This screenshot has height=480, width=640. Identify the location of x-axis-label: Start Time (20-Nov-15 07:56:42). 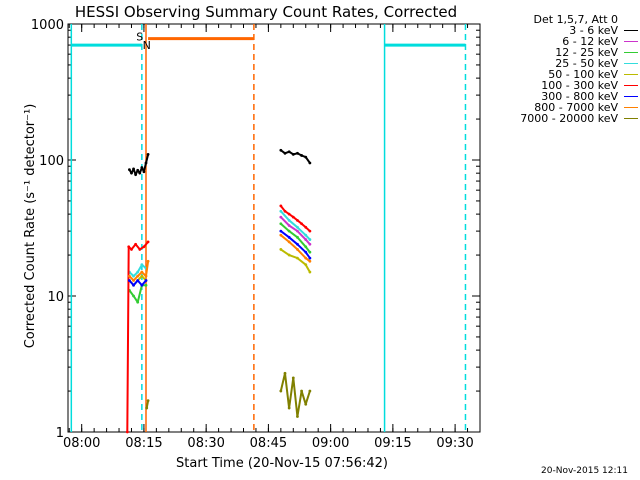
(282, 463).